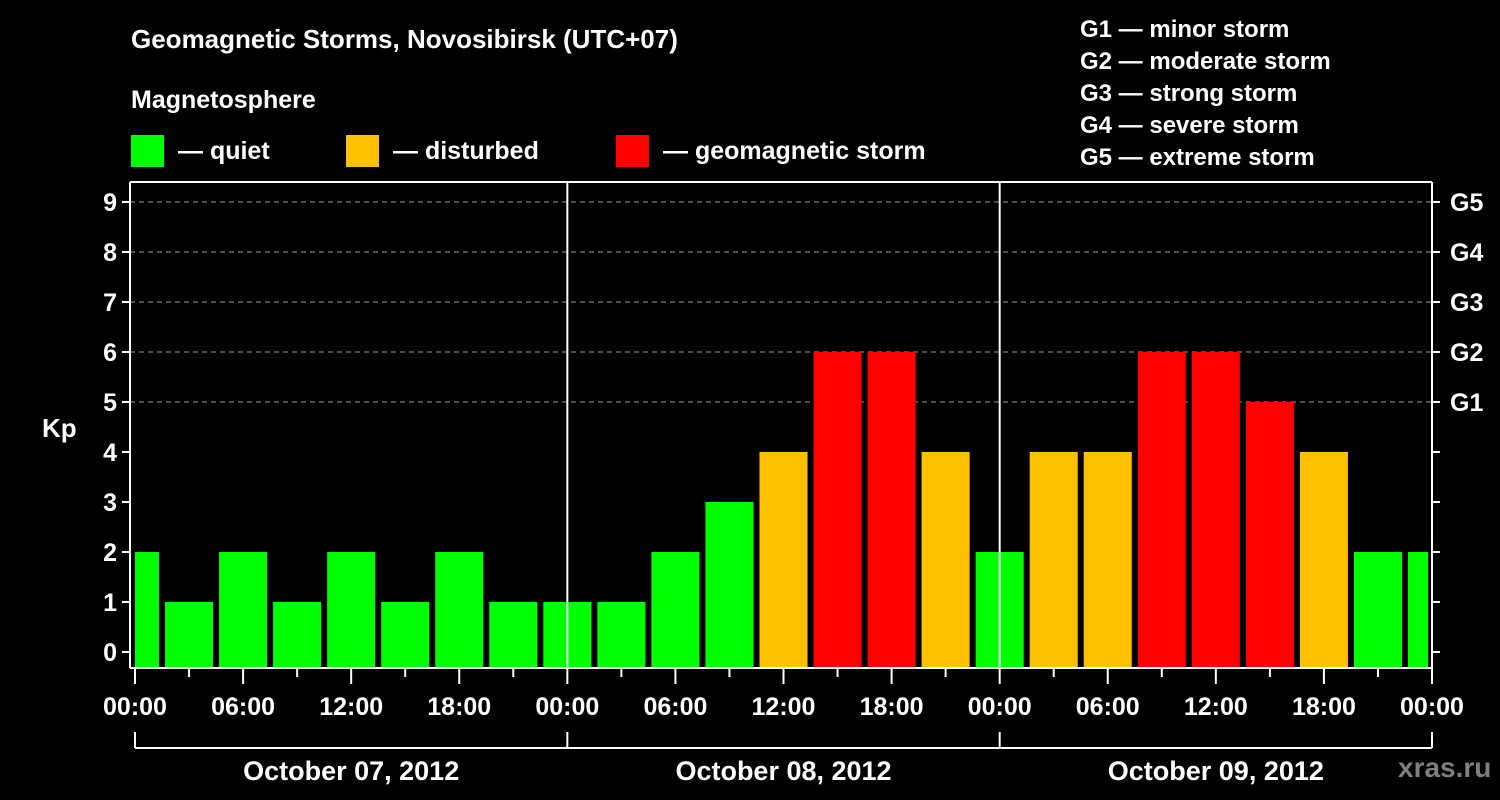  I want to click on g-scale-g1: G1 — minor storm, so click(1185, 29).